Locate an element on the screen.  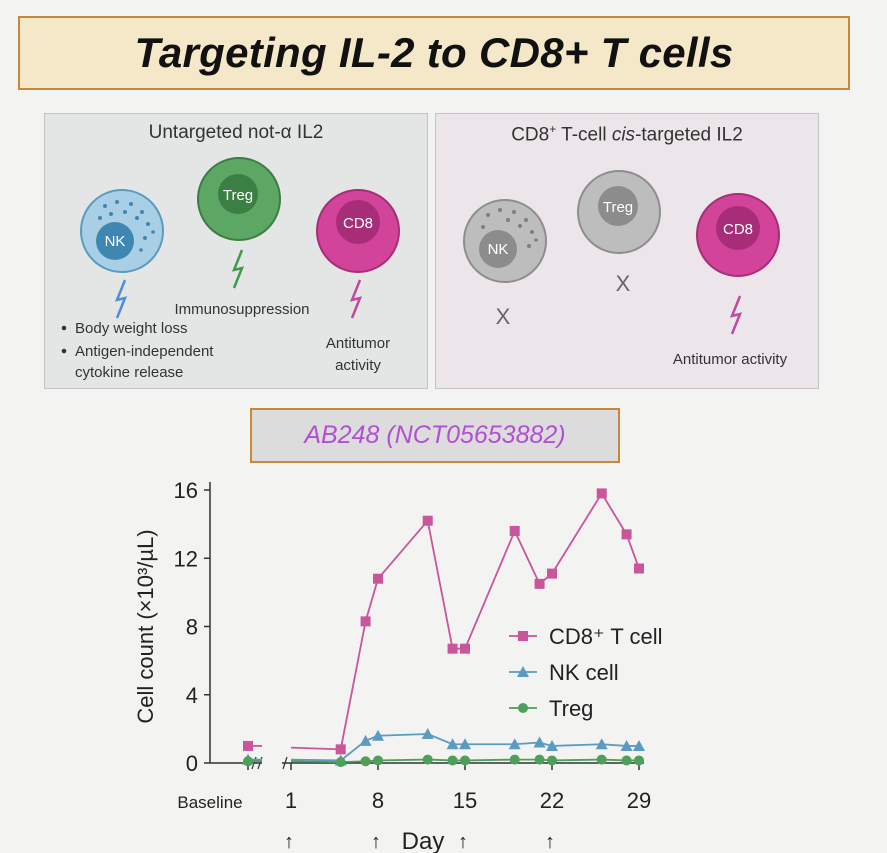
x-axis-label: Day is located at coordinates (423, 840).